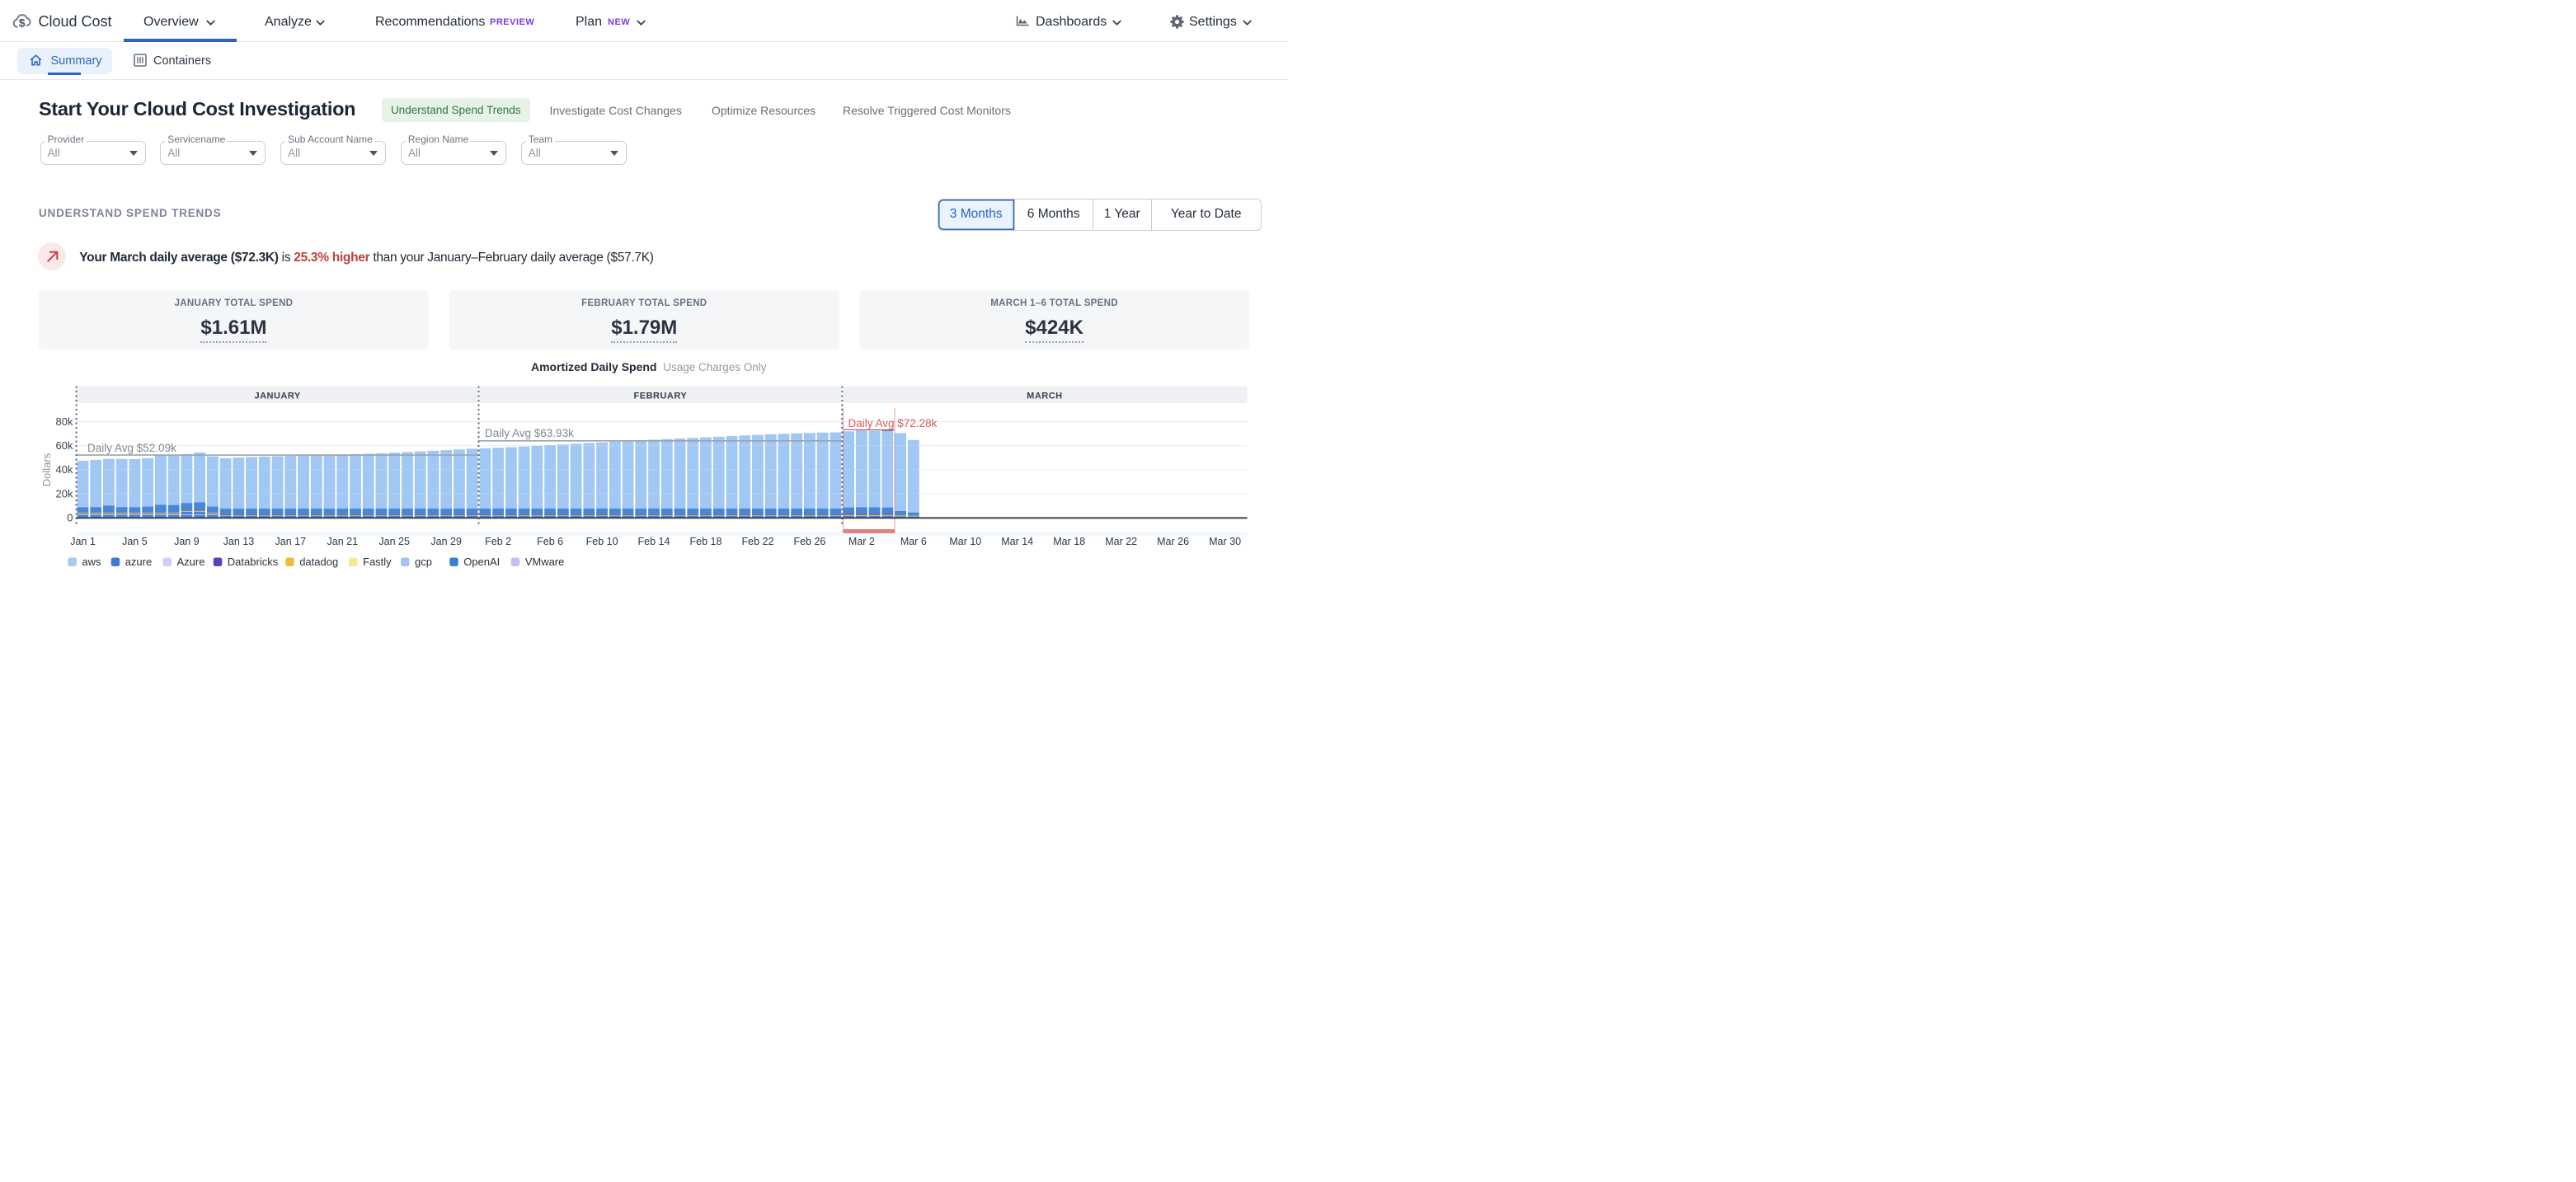 This screenshot has height=1182, width=2576. Describe the element at coordinates (446, 541) in the screenshot. I see `svg-text: Jan 29` at that location.